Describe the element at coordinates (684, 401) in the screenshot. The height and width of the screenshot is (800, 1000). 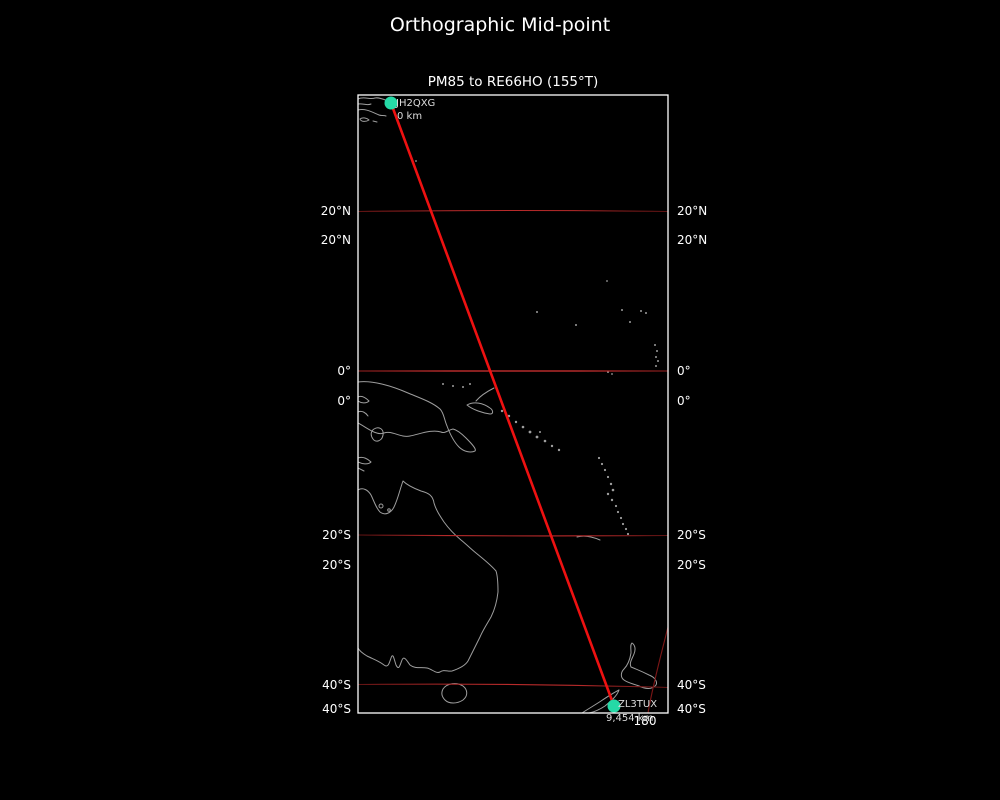
I see `lat-label-right-0-b: 0°` at that location.